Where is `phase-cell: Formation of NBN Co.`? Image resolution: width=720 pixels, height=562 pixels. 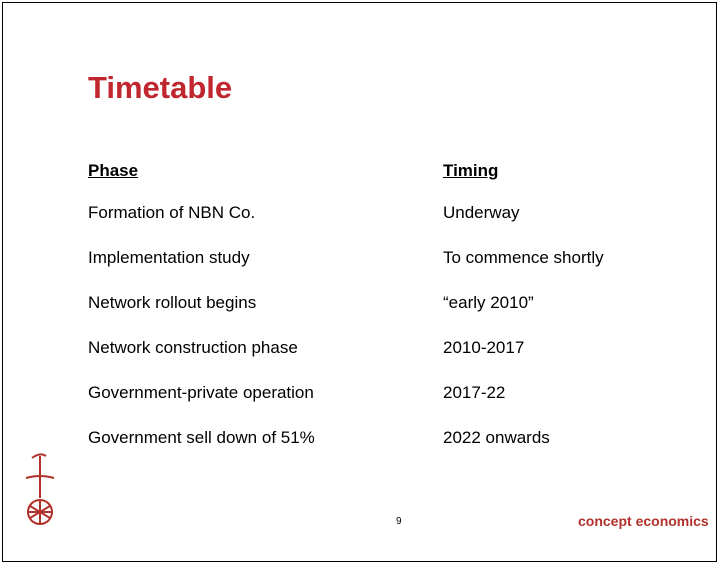
phase-cell: Formation of NBN Co. is located at coordinates (172, 212).